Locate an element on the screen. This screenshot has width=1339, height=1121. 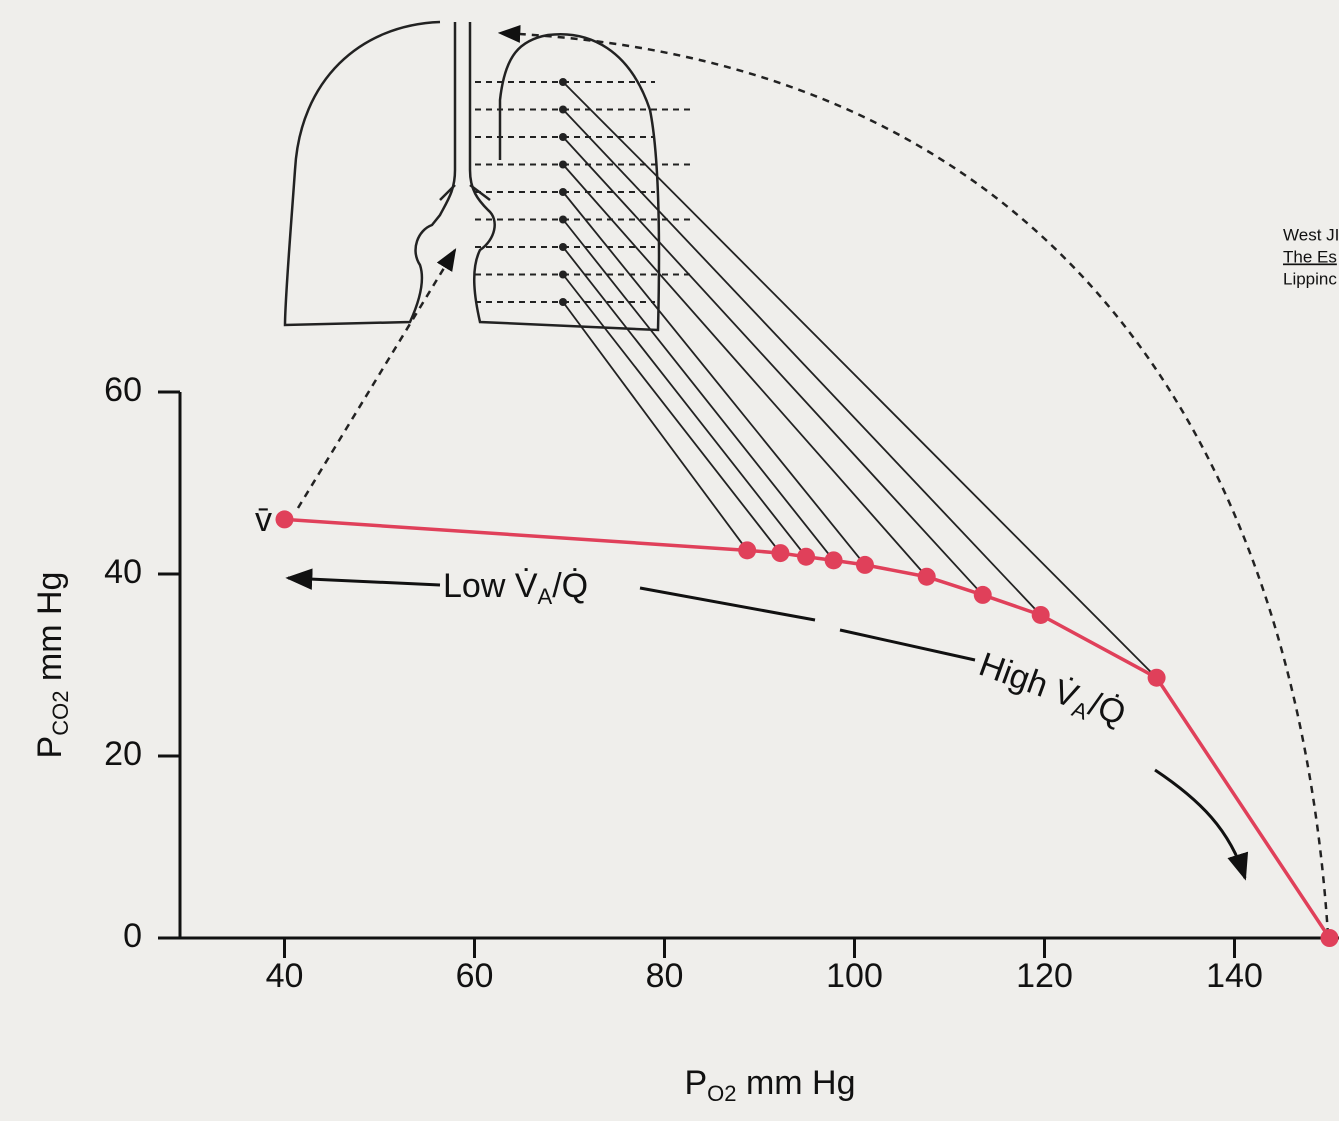
x-tick-label: 120 is located at coordinates (1044, 976).